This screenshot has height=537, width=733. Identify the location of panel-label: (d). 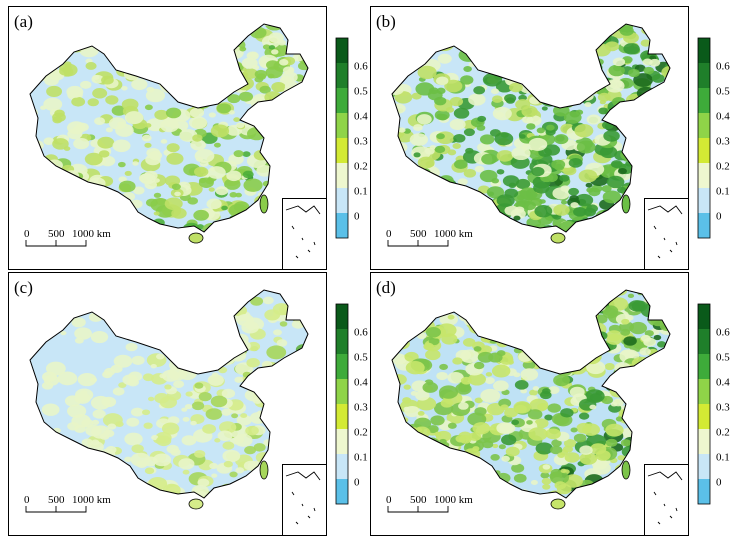
(386, 287).